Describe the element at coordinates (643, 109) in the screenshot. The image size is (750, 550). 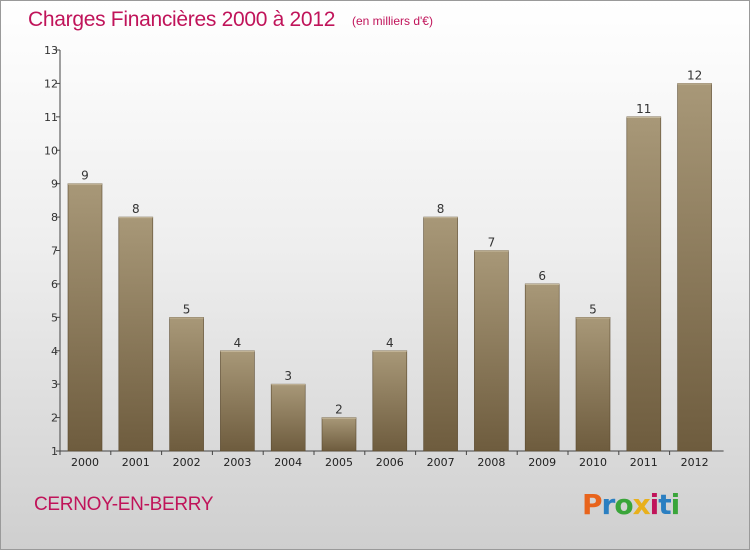
I see `data-label: 11` at that location.